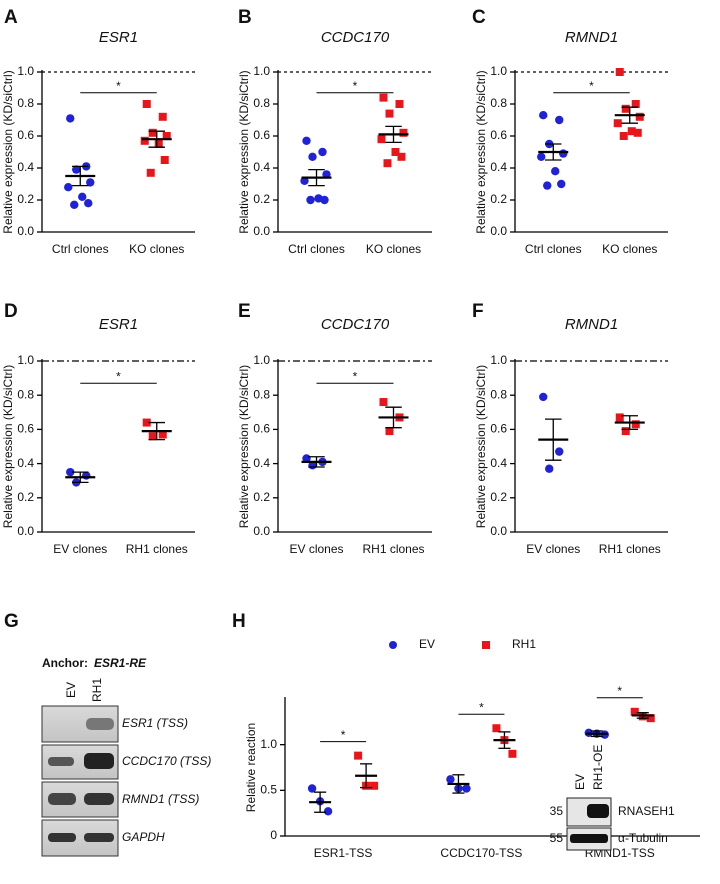  Describe the element at coordinates (160, 799) in the screenshot. I see `band-label: RMND1 (TSS)` at that location.